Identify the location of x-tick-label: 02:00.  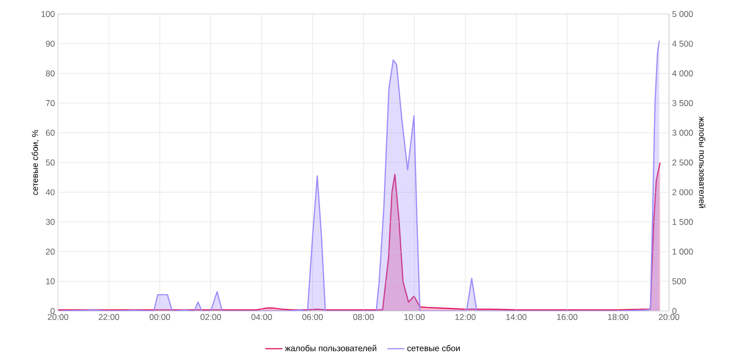
(211, 317).